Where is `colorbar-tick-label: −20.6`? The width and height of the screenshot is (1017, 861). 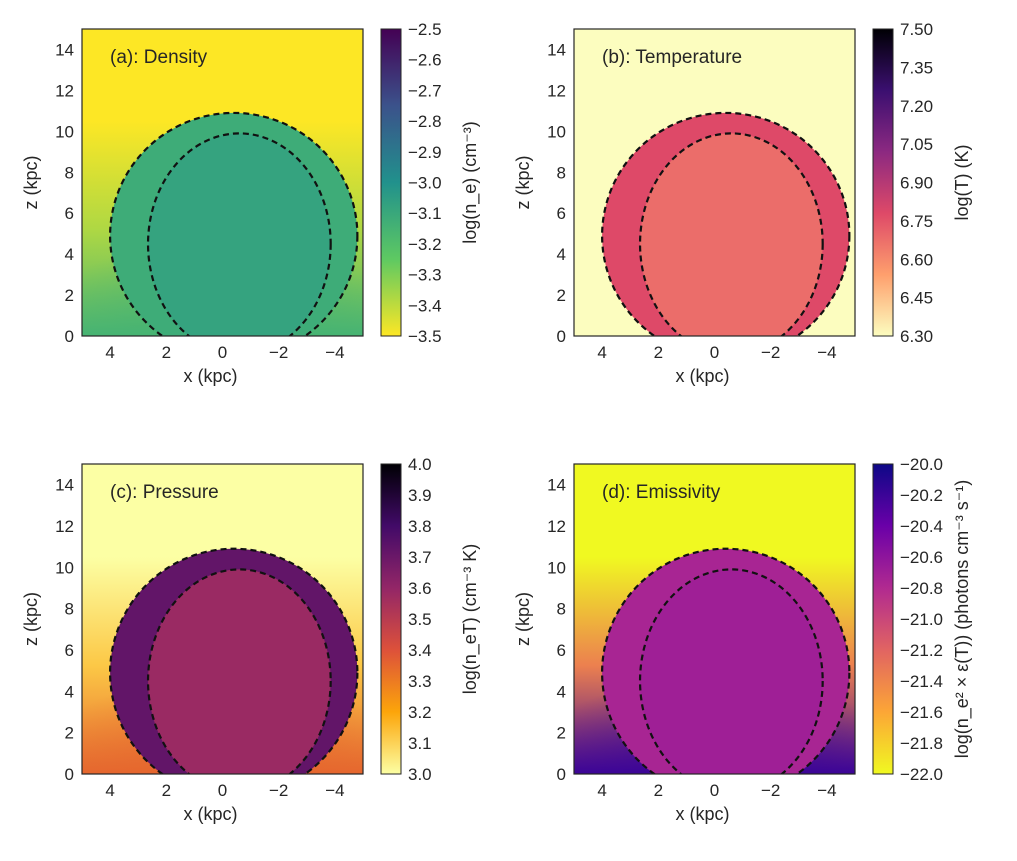
colorbar-tick-label: −20.6 is located at coordinates (921, 557).